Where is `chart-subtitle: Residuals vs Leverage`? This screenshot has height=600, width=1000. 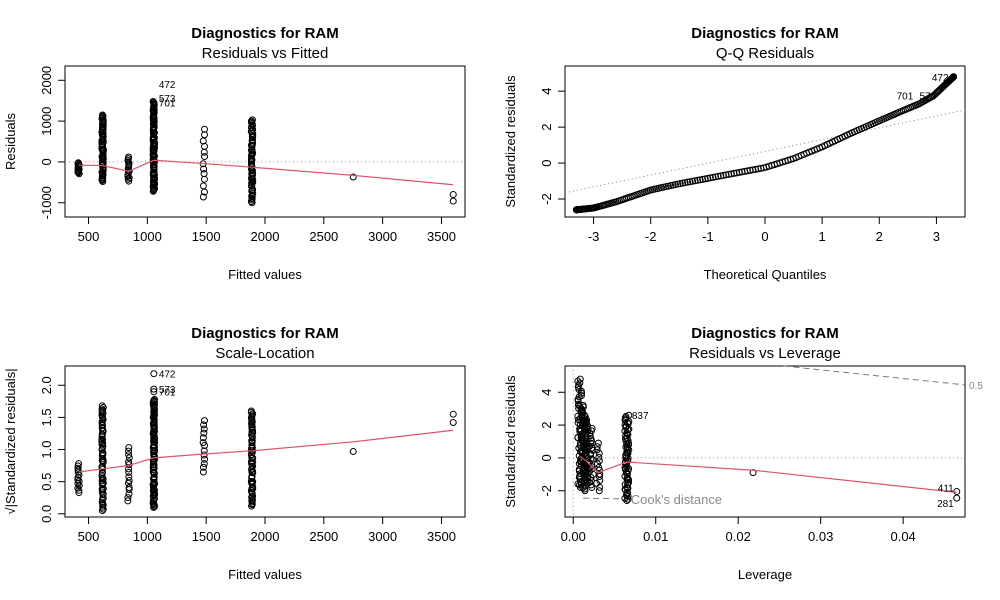 chart-subtitle: Residuals vs Leverage is located at coordinates (765, 353).